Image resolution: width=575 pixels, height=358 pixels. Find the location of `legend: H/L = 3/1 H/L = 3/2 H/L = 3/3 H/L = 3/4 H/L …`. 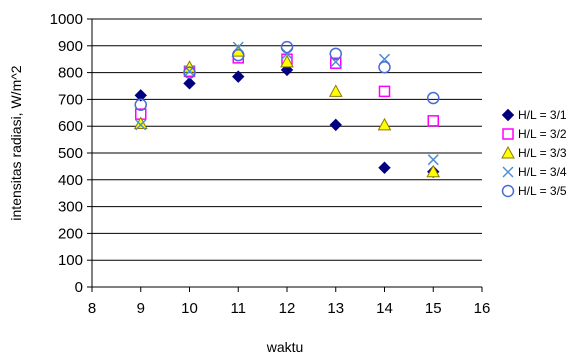

legend: H/L = 3/1 H/L = 3/2 H/L = 3/3 H/L = 3/4 H/L … is located at coordinates (534, 153).